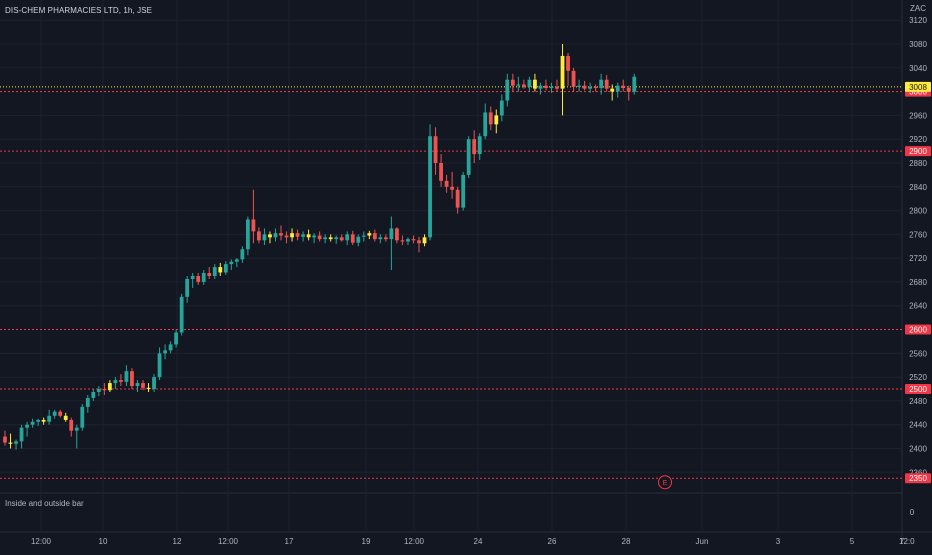 This screenshot has height=555, width=932. What do you see at coordinates (177, 541) in the screenshot?
I see `x-tick-label: 12` at bounding box center [177, 541].